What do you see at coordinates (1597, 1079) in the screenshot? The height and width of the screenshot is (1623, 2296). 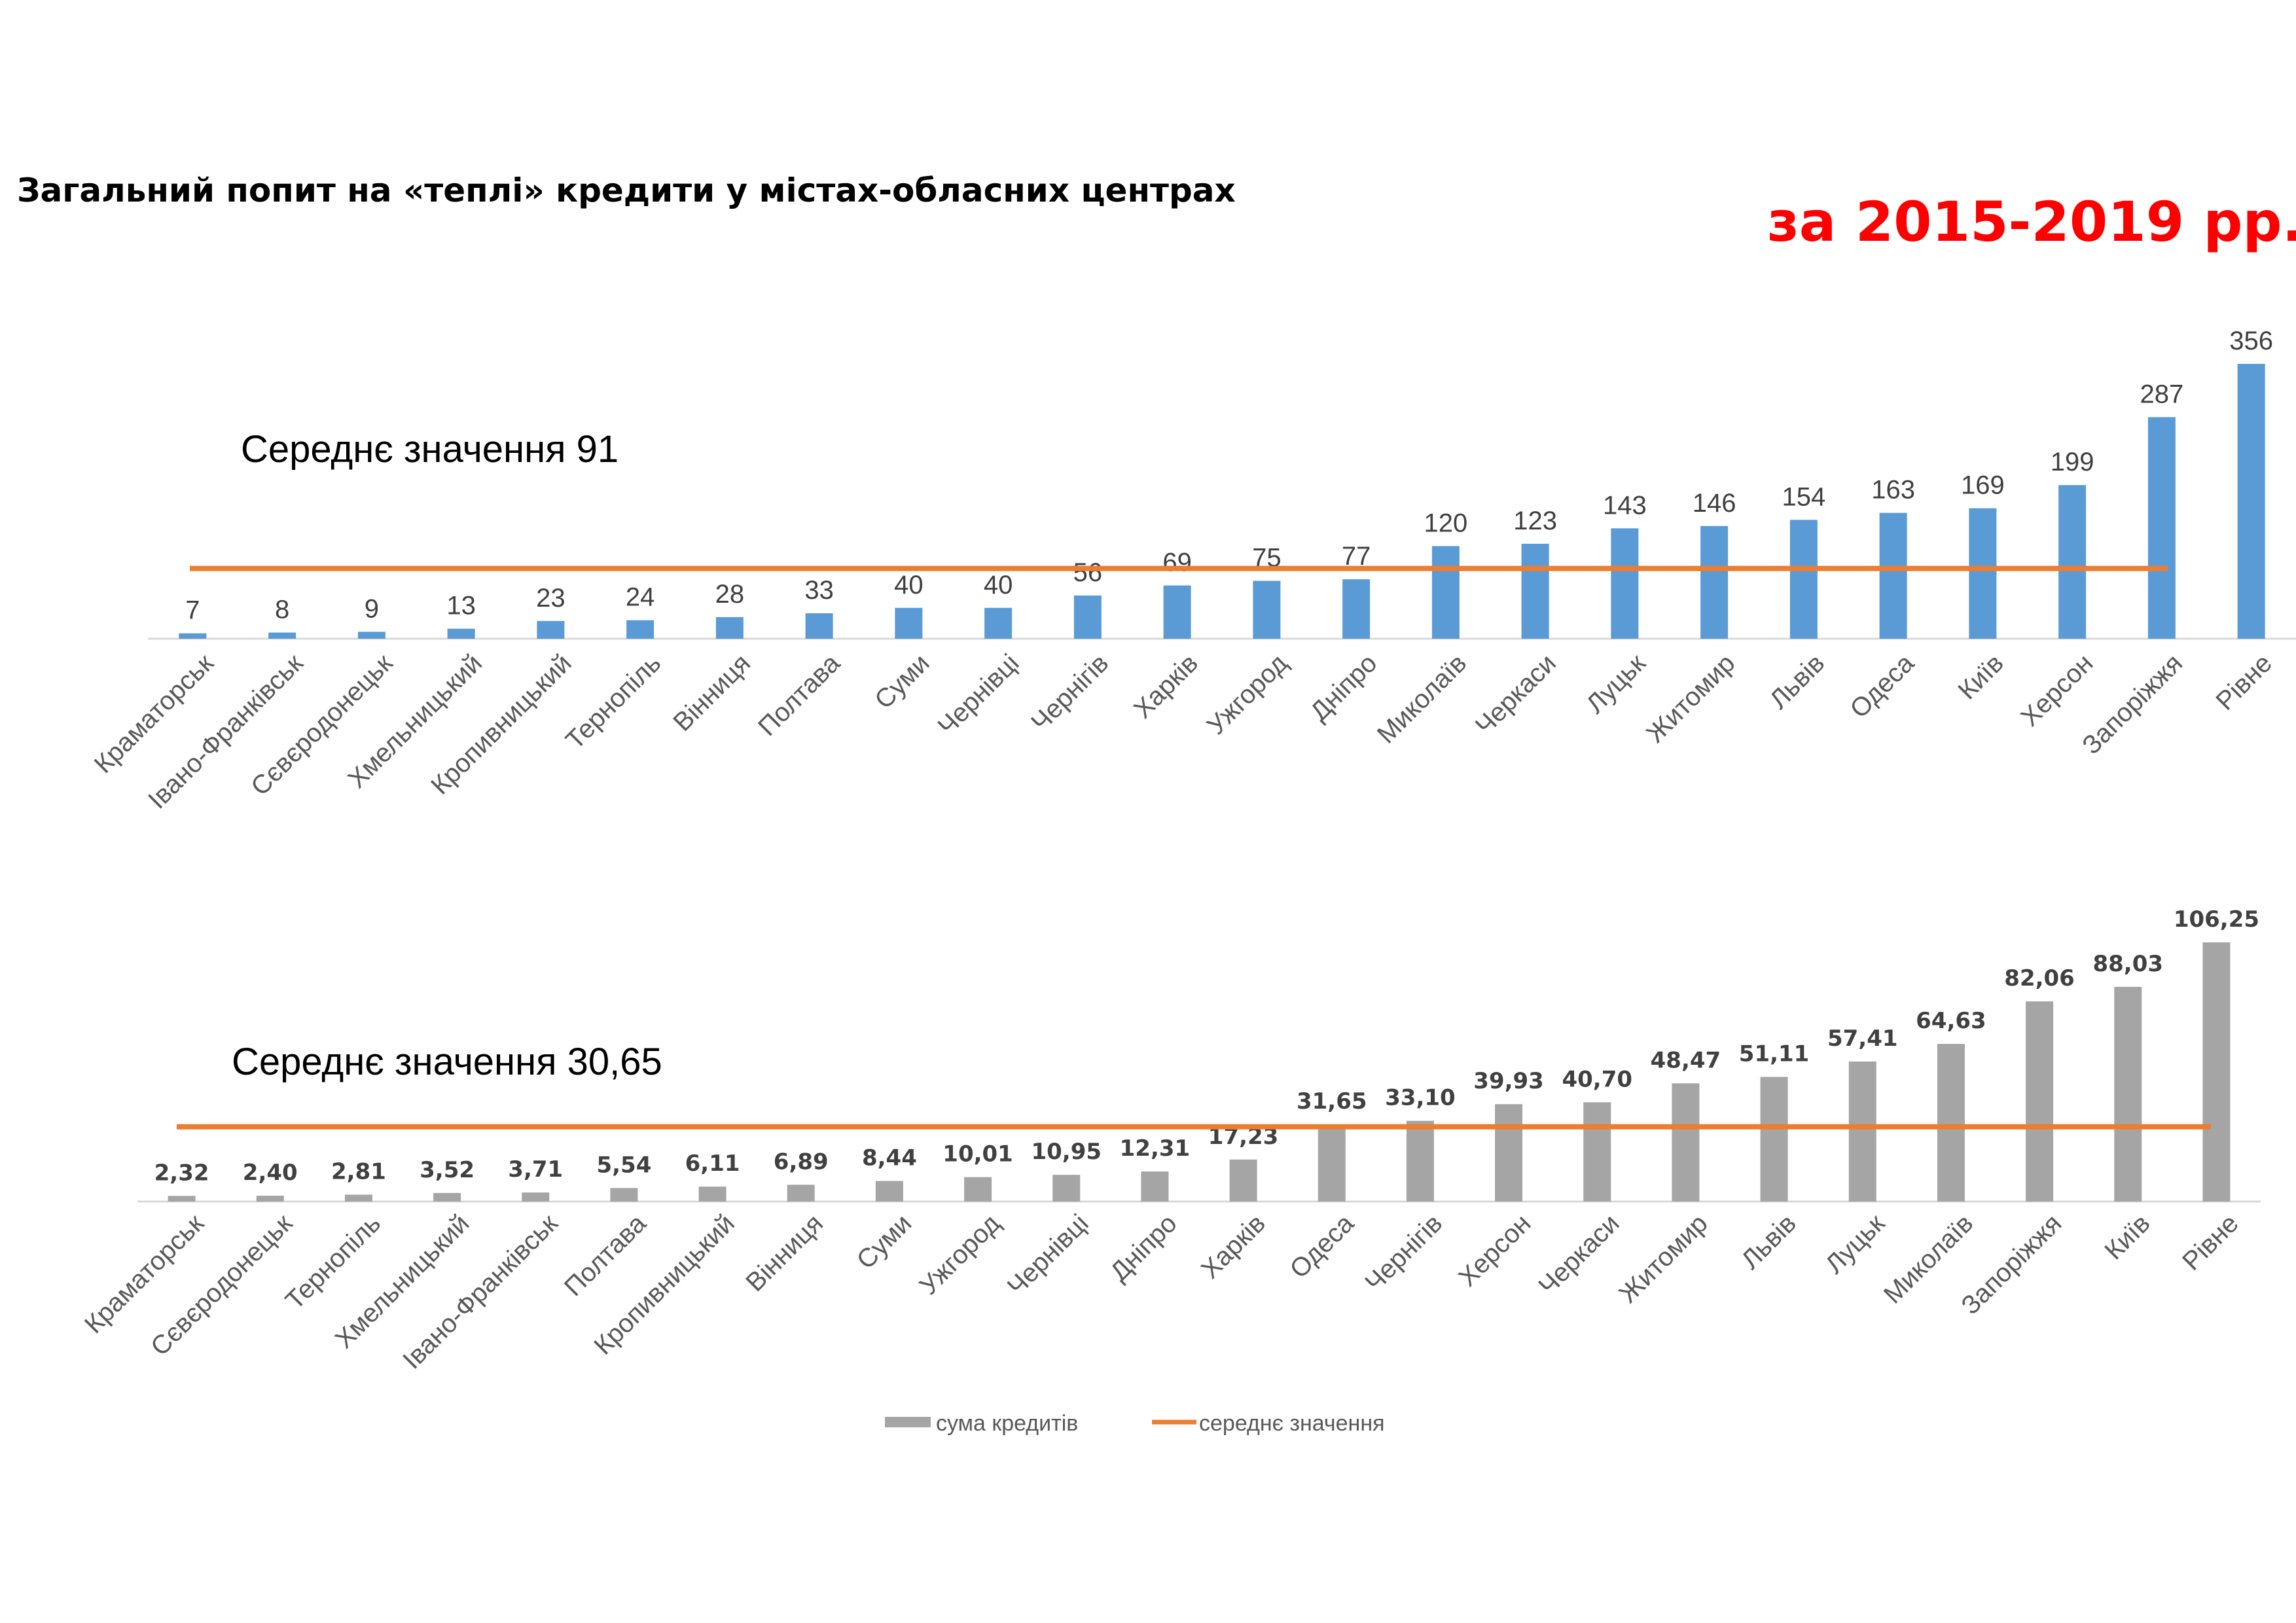 I see `c2-data-label: 40,70` at bounding box center [1597, 1079].